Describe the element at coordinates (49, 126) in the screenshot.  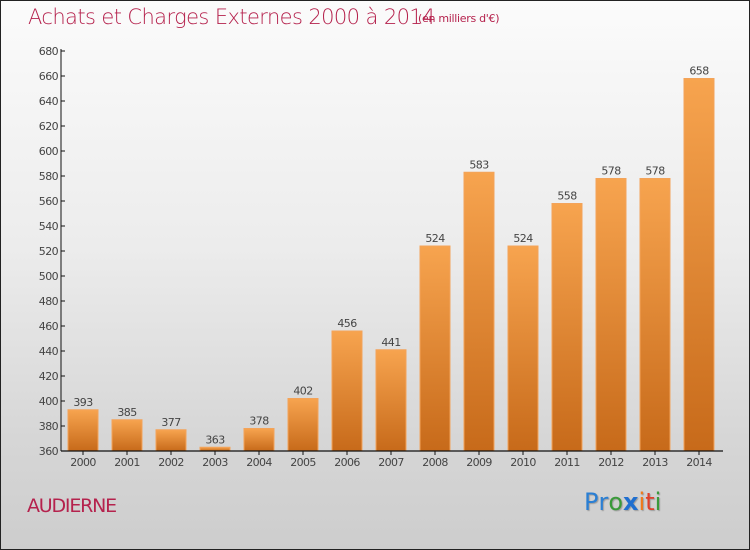
I see `y-tick-label: 620` at that location.